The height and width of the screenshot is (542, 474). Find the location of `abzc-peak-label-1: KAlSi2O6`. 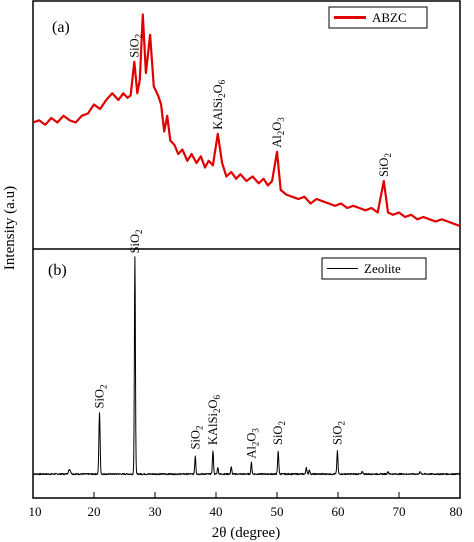

abzc-peak-label-1: KAlSi2O6 is located at coordinates (219, 104).